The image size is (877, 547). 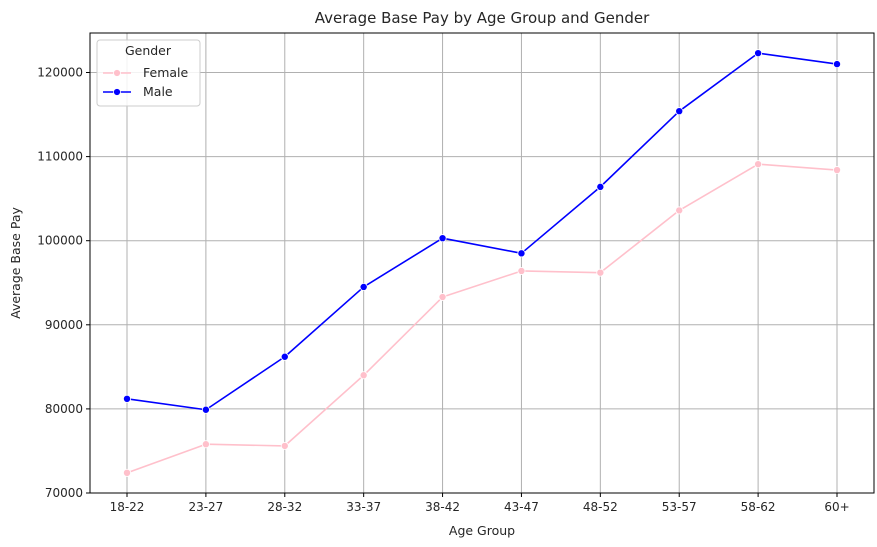 What do you see at coordinates (679, 507) in the screenshot?
I see `x-tick-label: 53-57` at bounding box center [679, 507].